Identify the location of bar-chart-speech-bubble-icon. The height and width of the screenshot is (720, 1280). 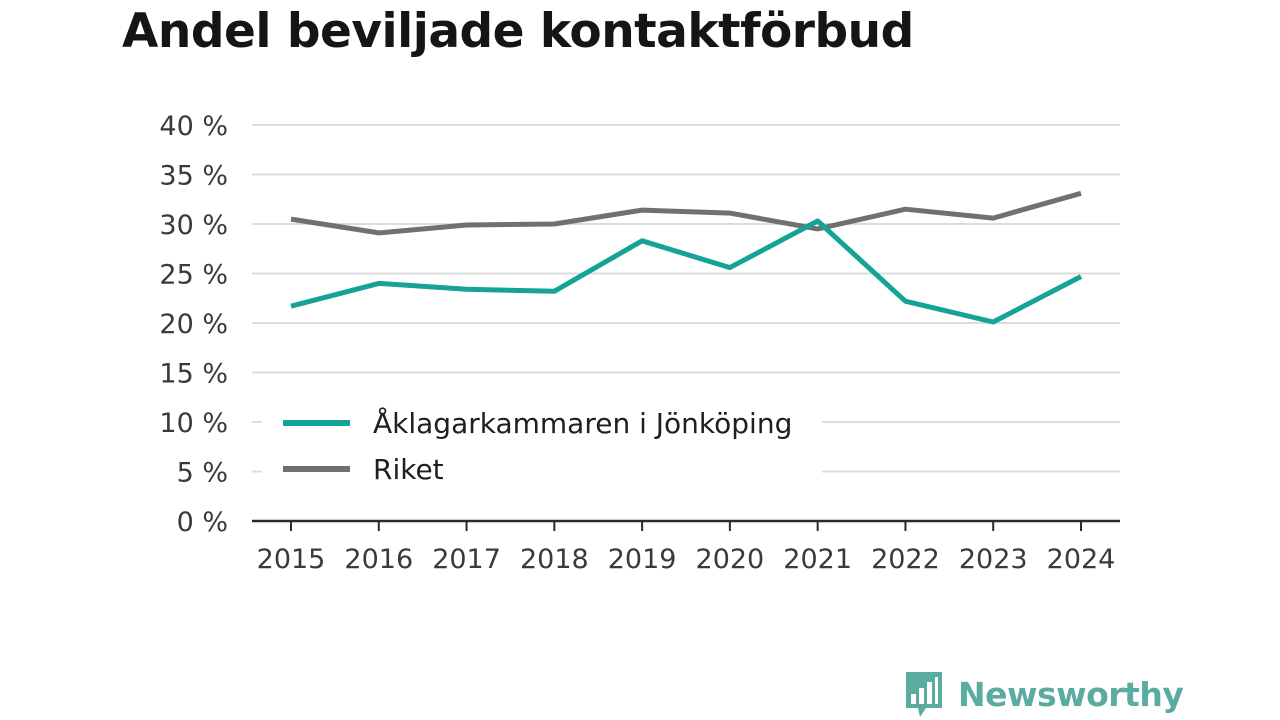
(924, 694).